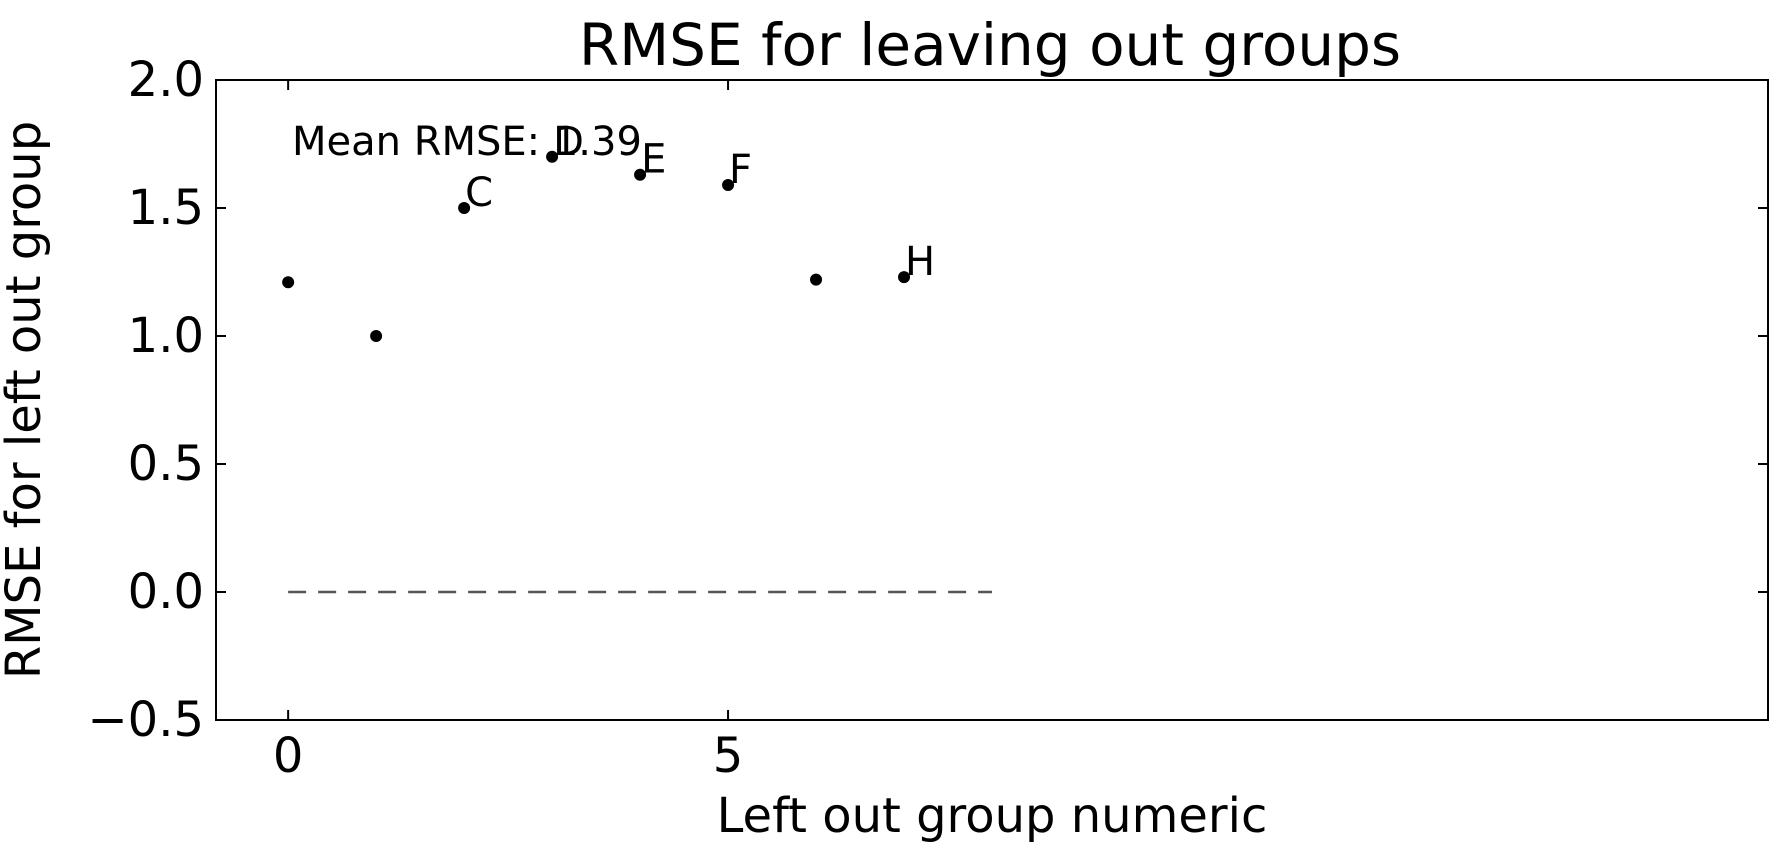 The height and width of the screenshot is (860, 1784). Describe the element at coordinates (166, 80) in the screenshot. I see `y-tick-label: 2.0` at that location.